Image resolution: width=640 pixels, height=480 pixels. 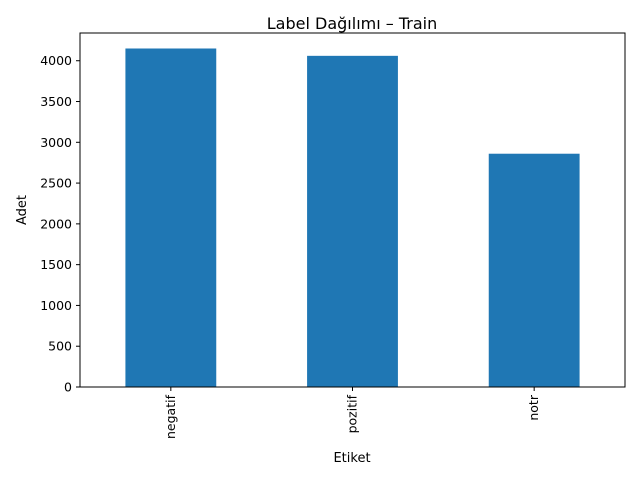 I want to click on y-tick-label: 500, so click(x=60, y=346).